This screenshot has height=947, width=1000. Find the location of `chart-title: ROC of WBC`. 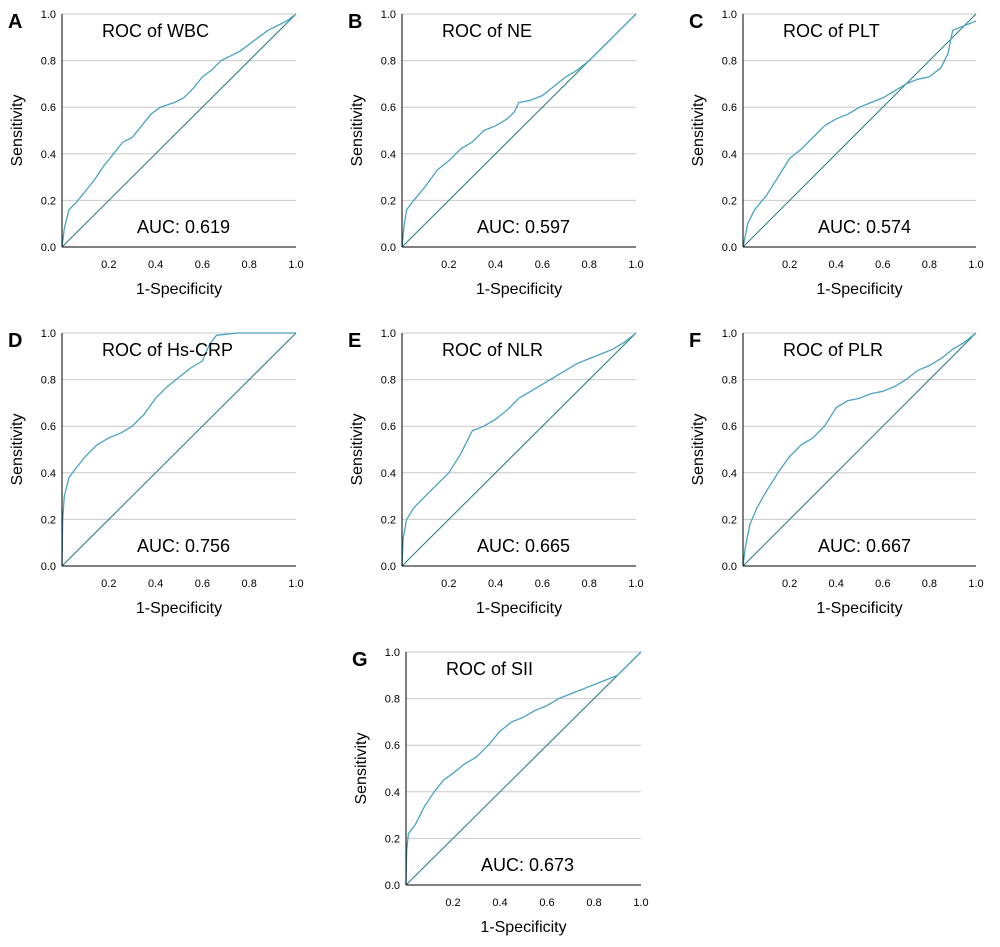

chart-title: ROC of WBC is located at coordinates (155, 31).